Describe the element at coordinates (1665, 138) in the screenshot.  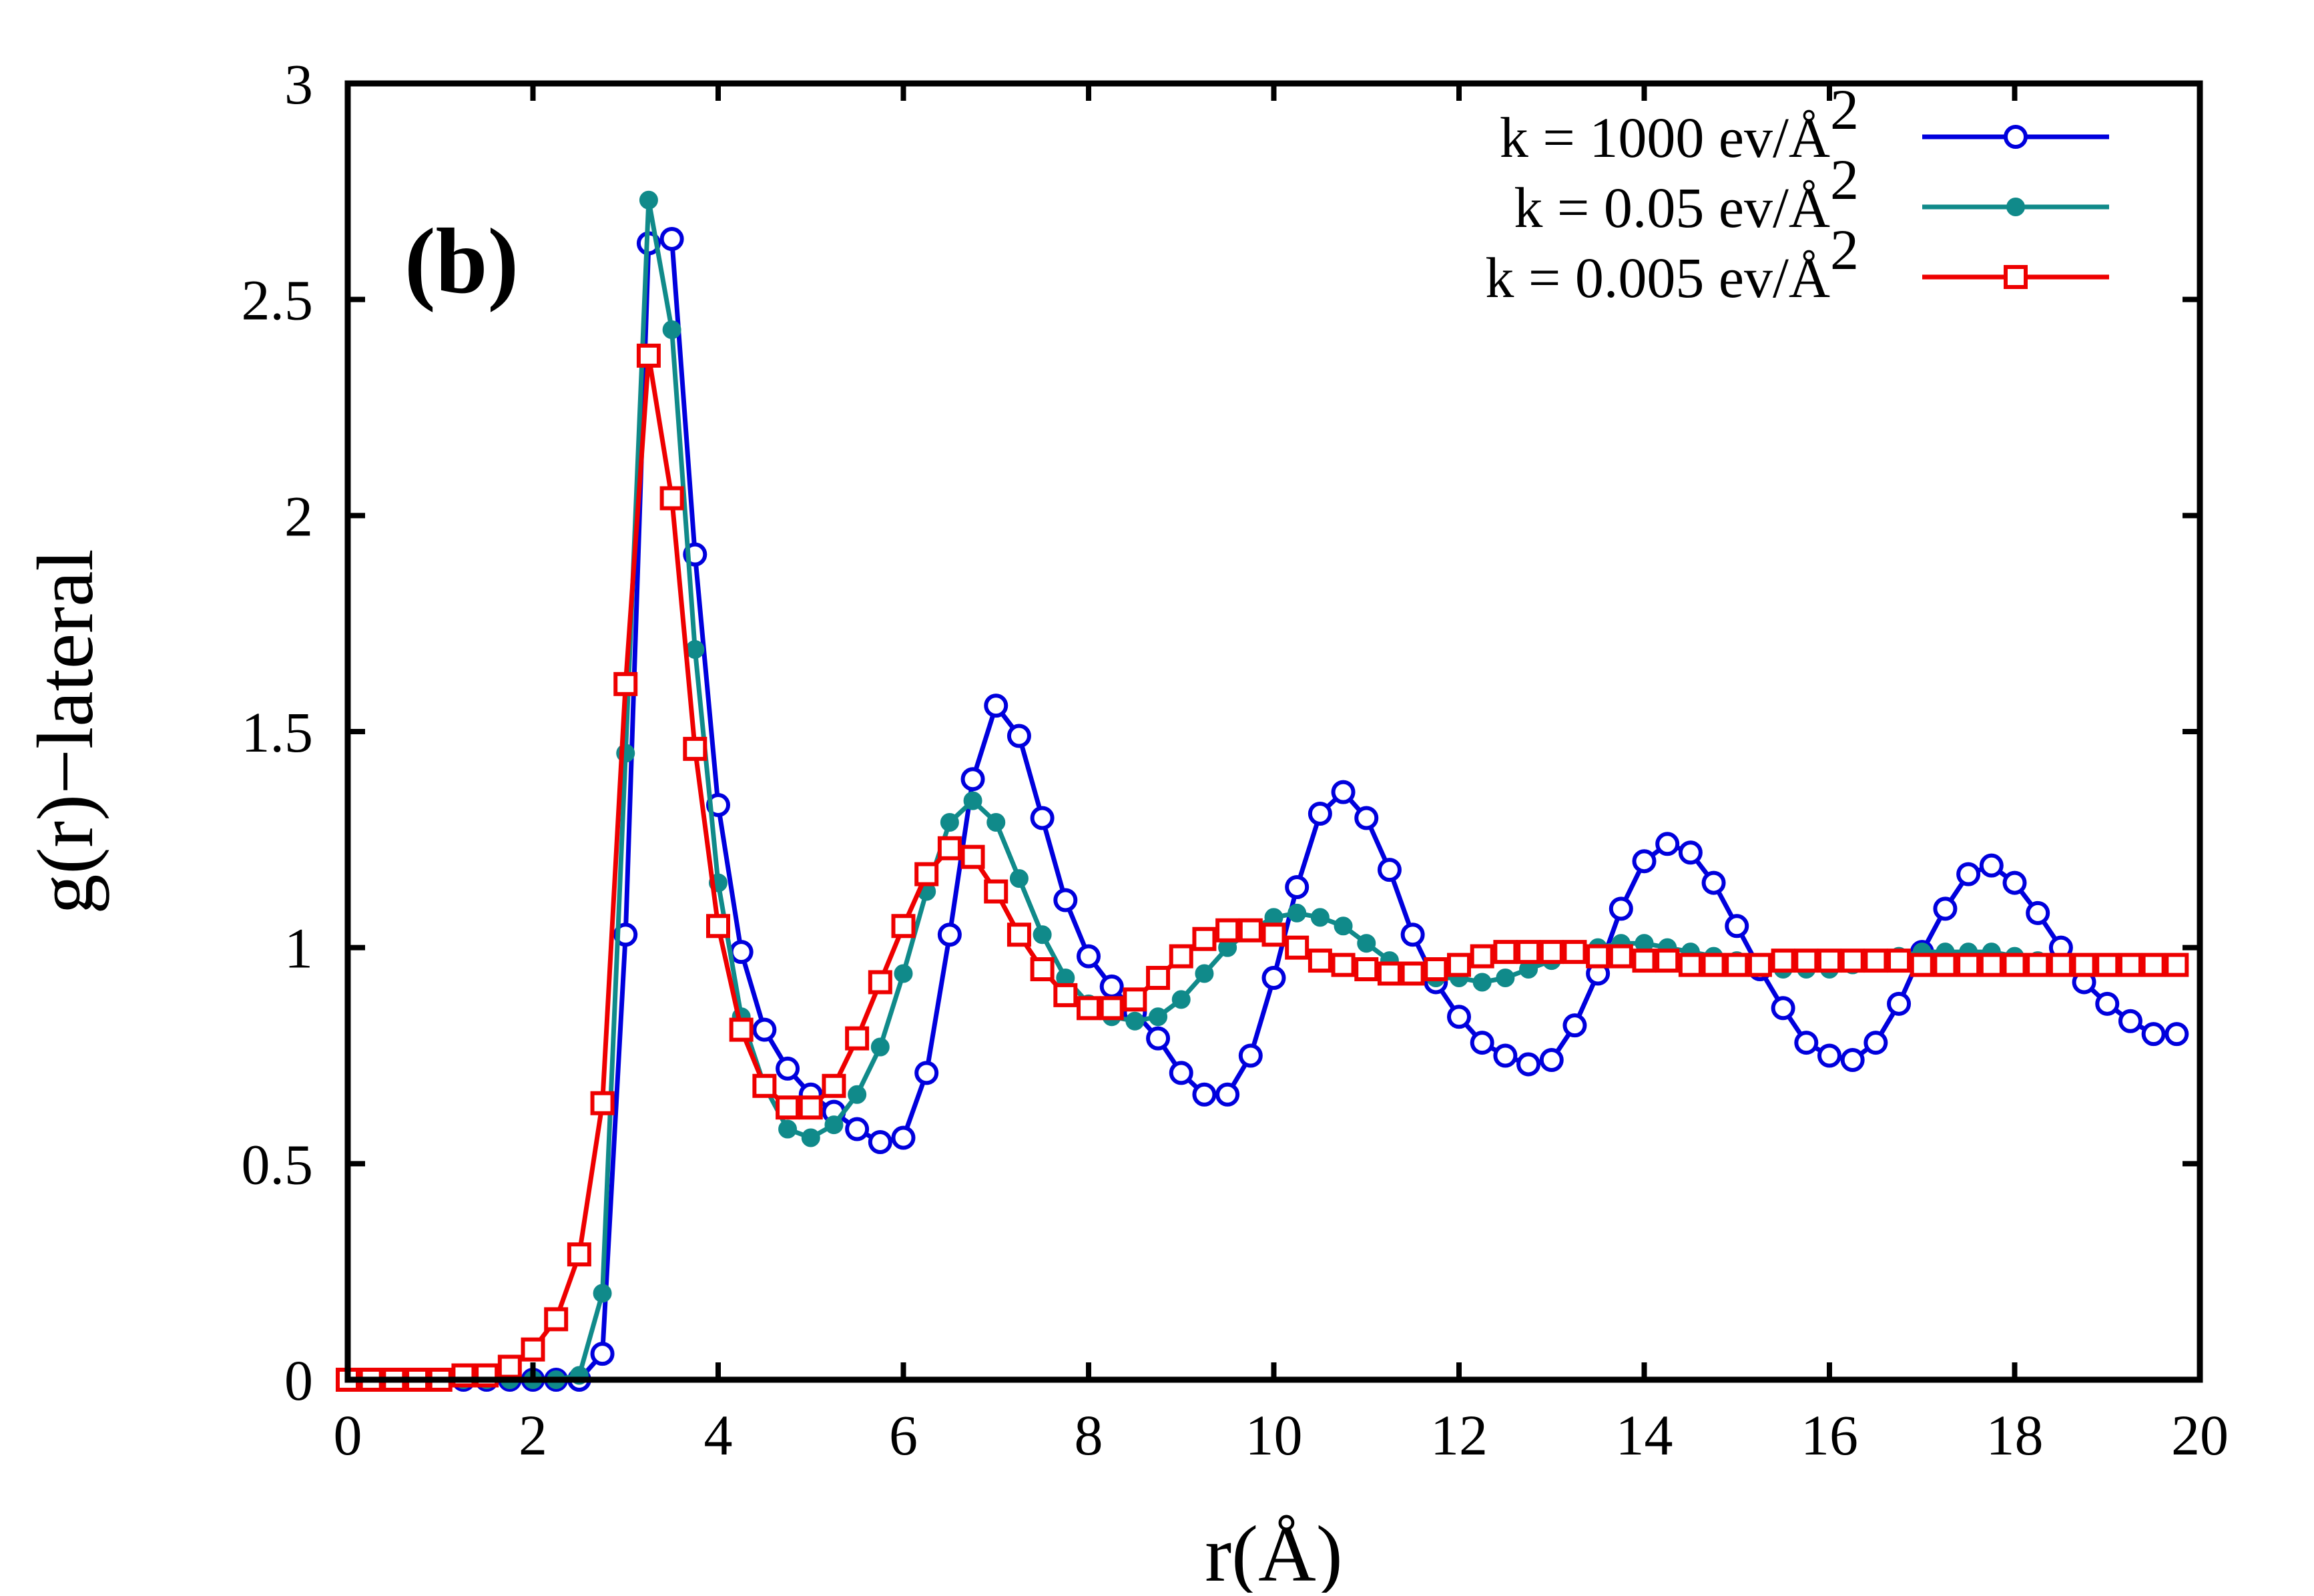
I see `legend-label-text: k = 1000 ev/Å` at that location.